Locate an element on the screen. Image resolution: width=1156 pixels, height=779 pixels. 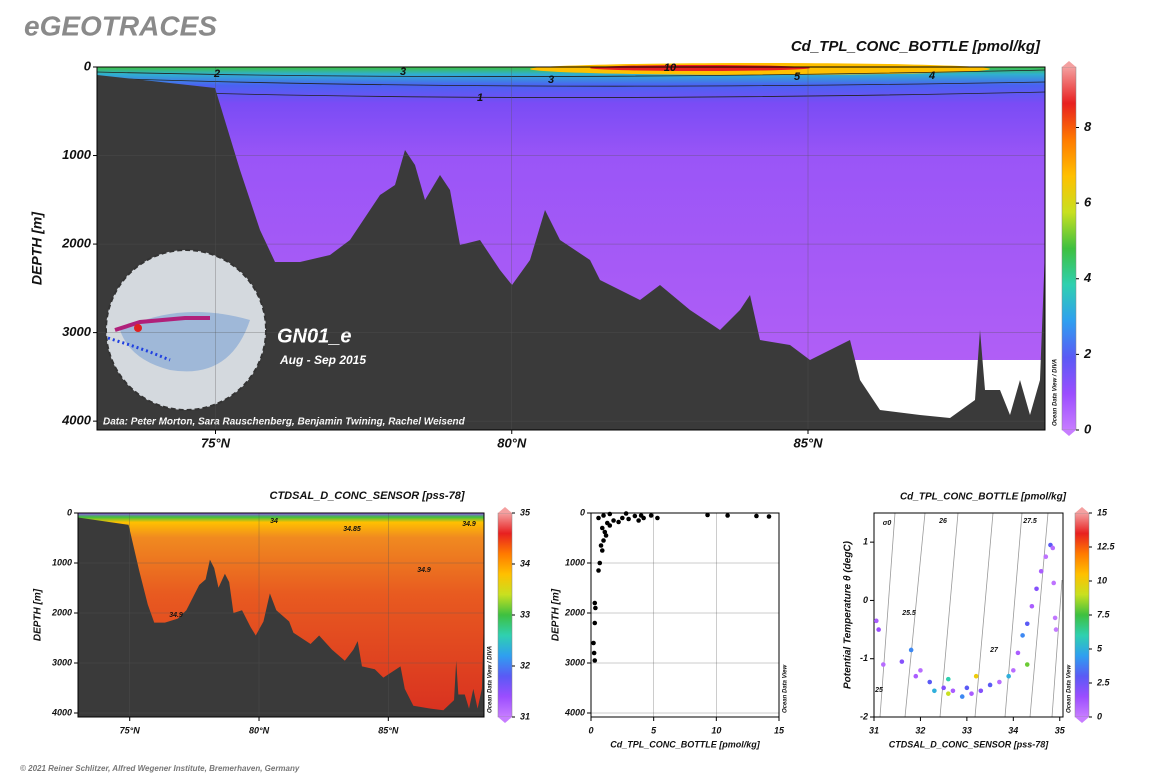
colorbar-tick-label: 10 is located at coordinates (1102, 580).